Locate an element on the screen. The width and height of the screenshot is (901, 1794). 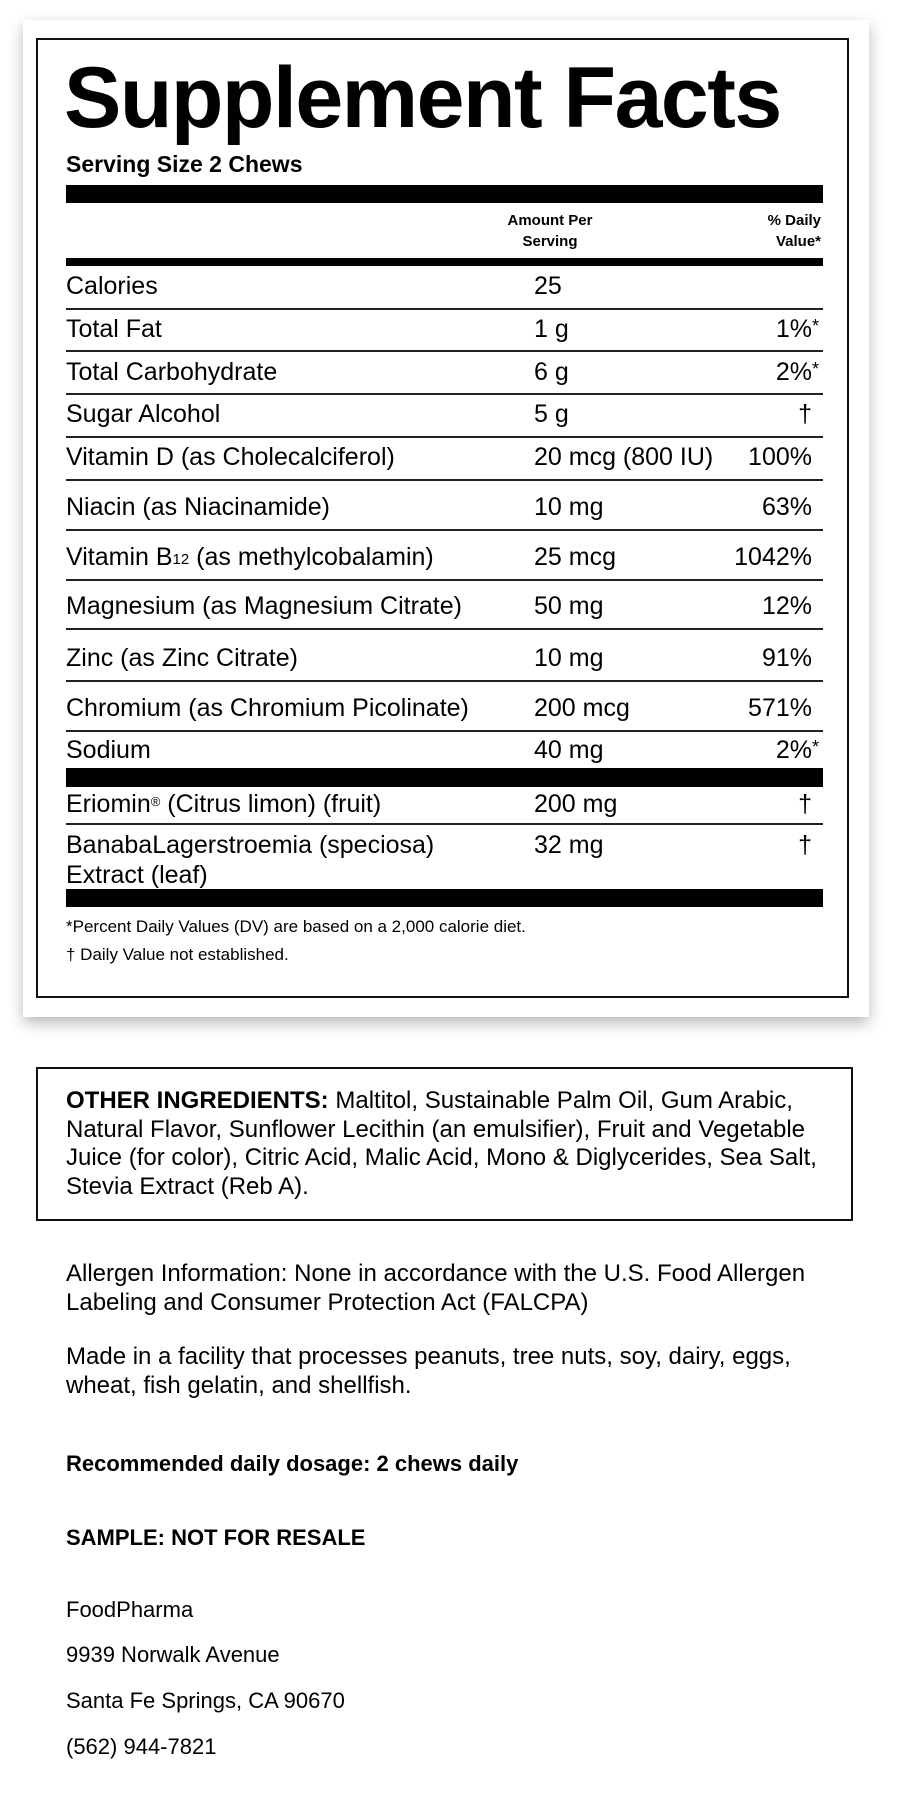
amount-header-line2: Serving is located at coordinates (550, 241).